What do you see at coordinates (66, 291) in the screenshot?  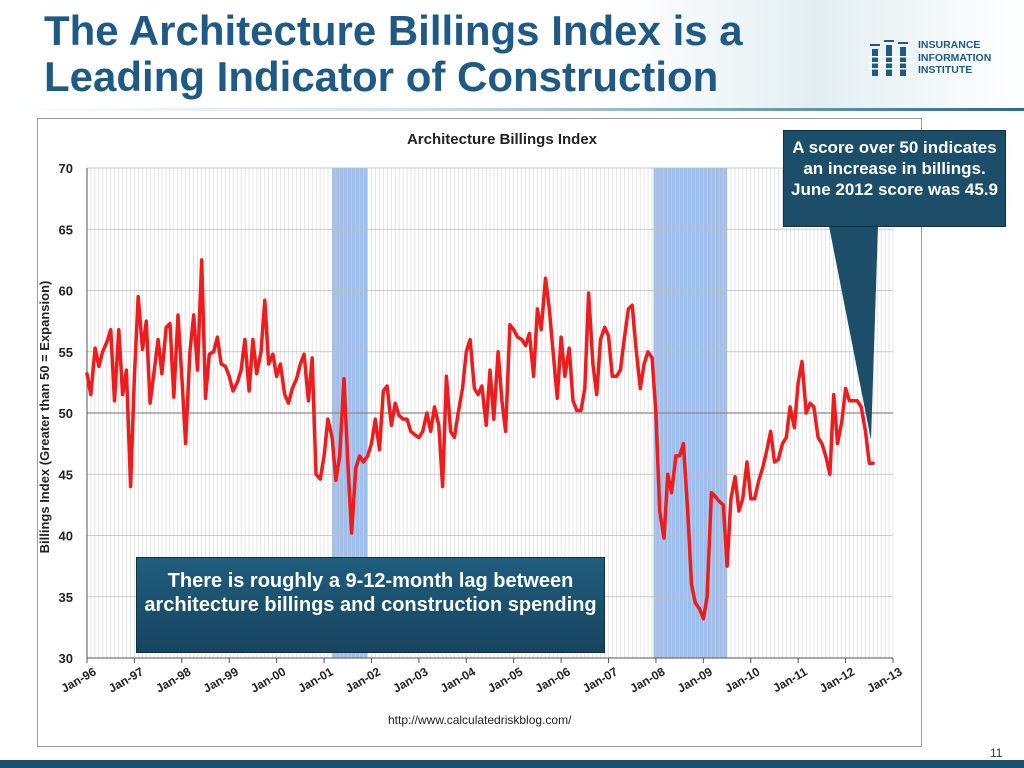 I see `y-tick-label: 60` at bounding box center [66, 291].